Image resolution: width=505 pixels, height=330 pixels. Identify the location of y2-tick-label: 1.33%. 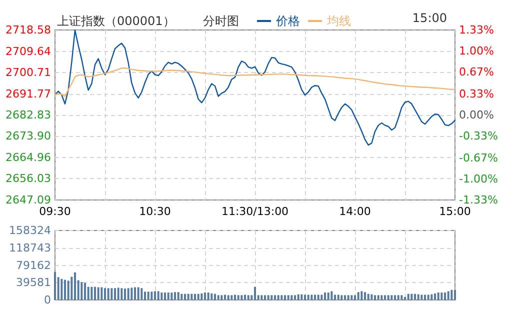
(476, 30).